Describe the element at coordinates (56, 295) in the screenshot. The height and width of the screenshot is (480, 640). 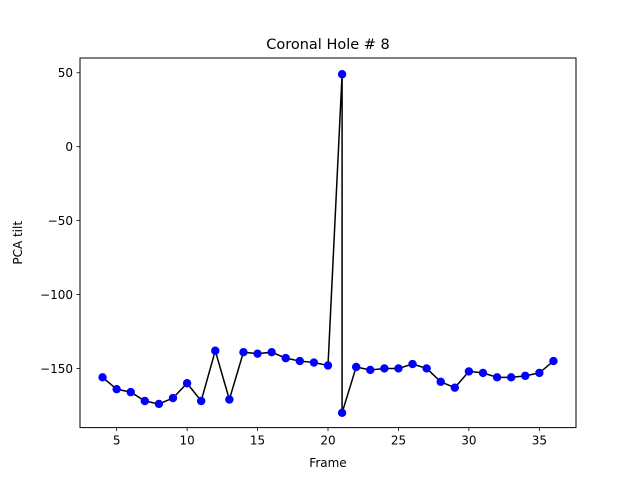
I see `y-tick-label: −100` at that location.